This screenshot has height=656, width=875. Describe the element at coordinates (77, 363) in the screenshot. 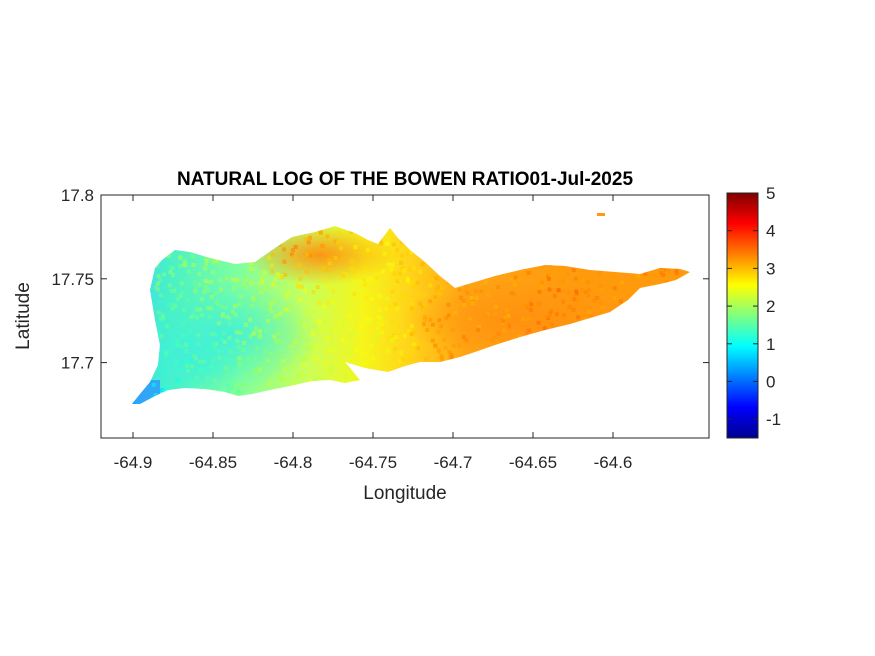

I see `y-tick-label: 17.7` at that location.